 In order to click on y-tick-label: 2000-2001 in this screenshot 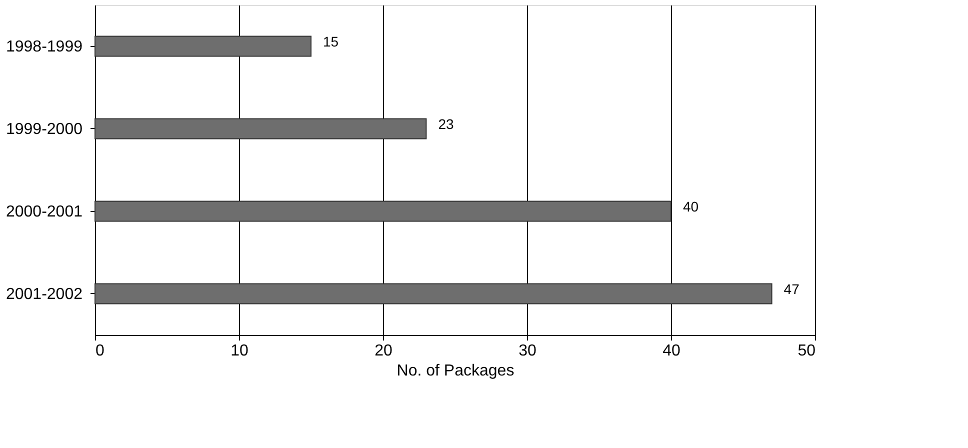, I will do `click(44, 211)`.